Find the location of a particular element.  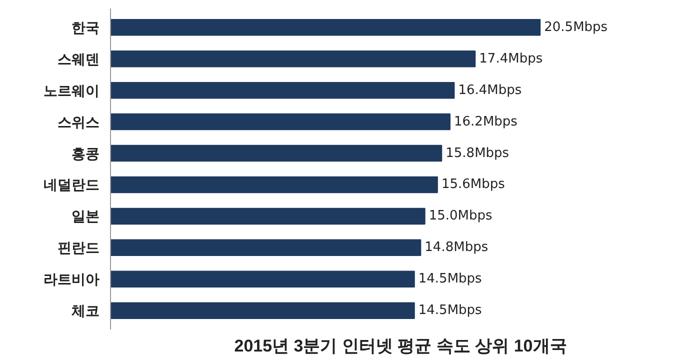

y-tick-label: 노르웨이 is located at coordinates (72, 90).